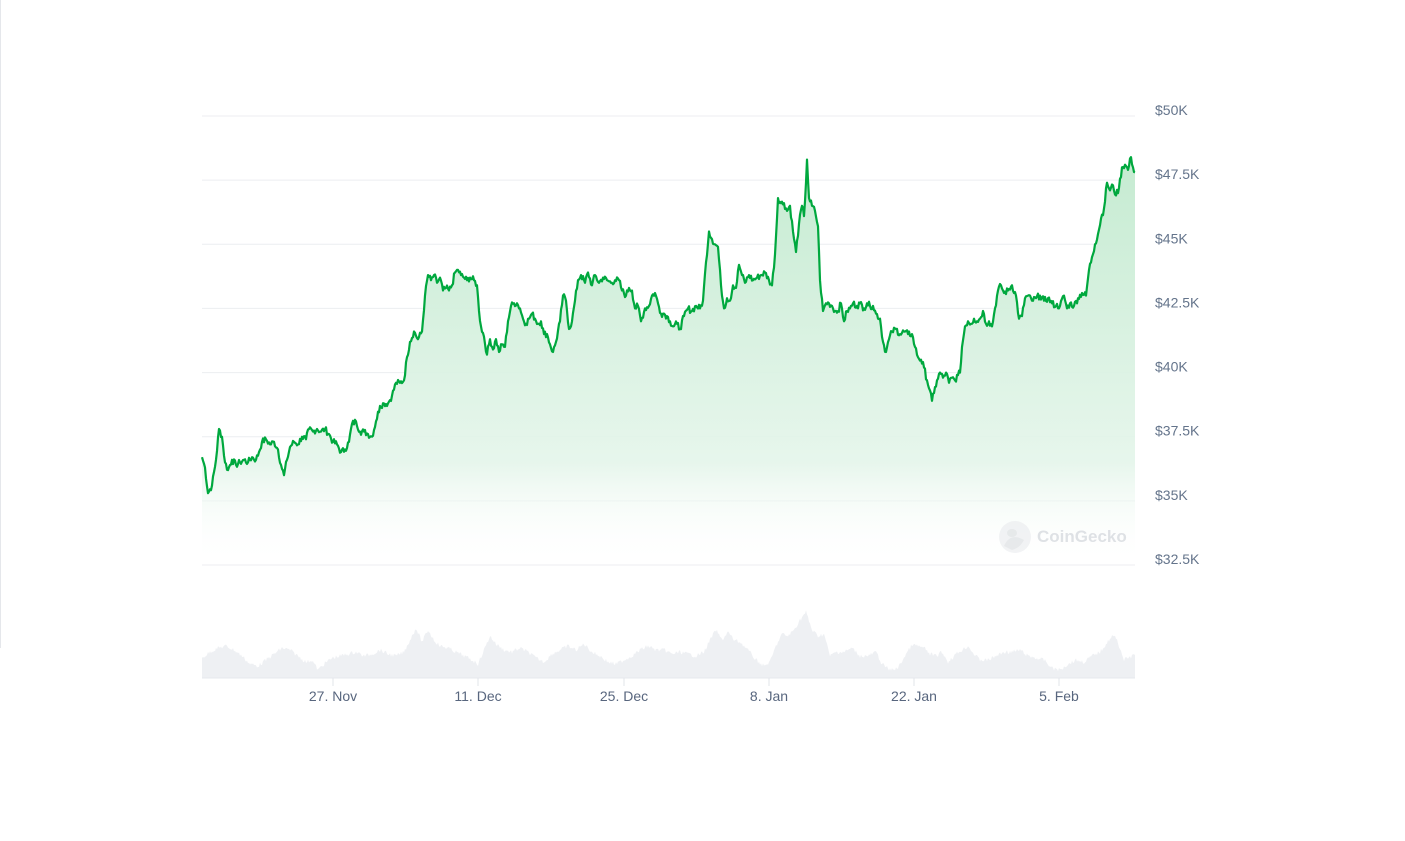 This screenshot has height=841, width=1405. Describe the element at coordinates (1171, 367) in the screenshot. I see `y-tick-label: $40K` at that location.